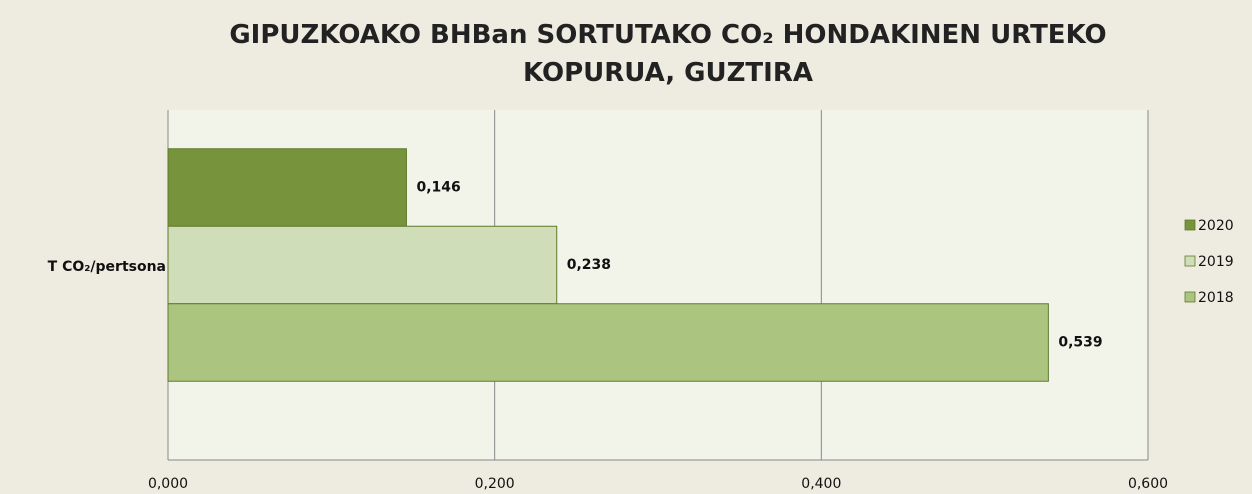 This screenshot has width=1252, height=494. Describe the element at coordinates (107, 267) in the screenshot. I see `y-tick-label: T CO₂/pertsona` at that location.